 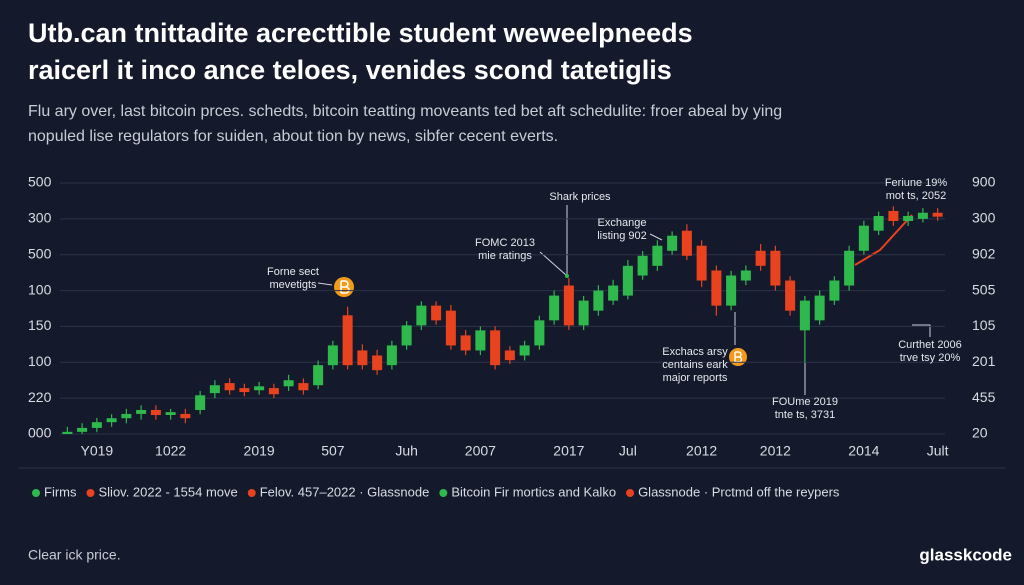 I want to click on marker-dot, so click(x=567, y=276).